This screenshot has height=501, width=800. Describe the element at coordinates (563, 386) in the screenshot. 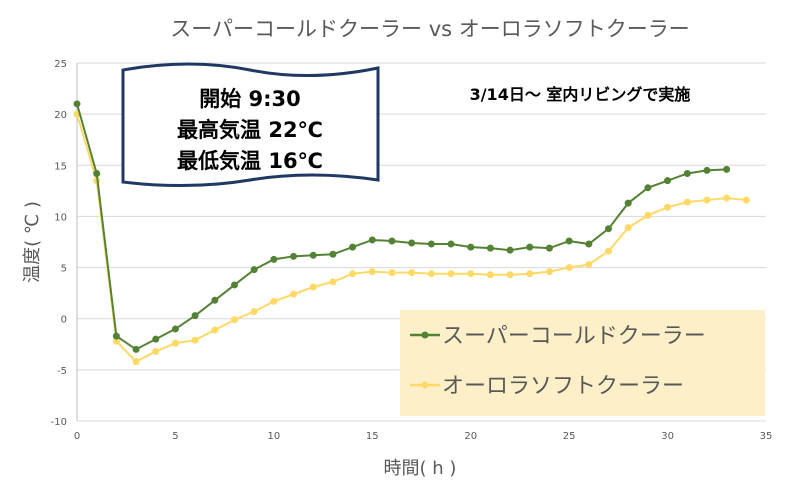

I see `legend-label-2: オーロラソフトクーラー` at that location.